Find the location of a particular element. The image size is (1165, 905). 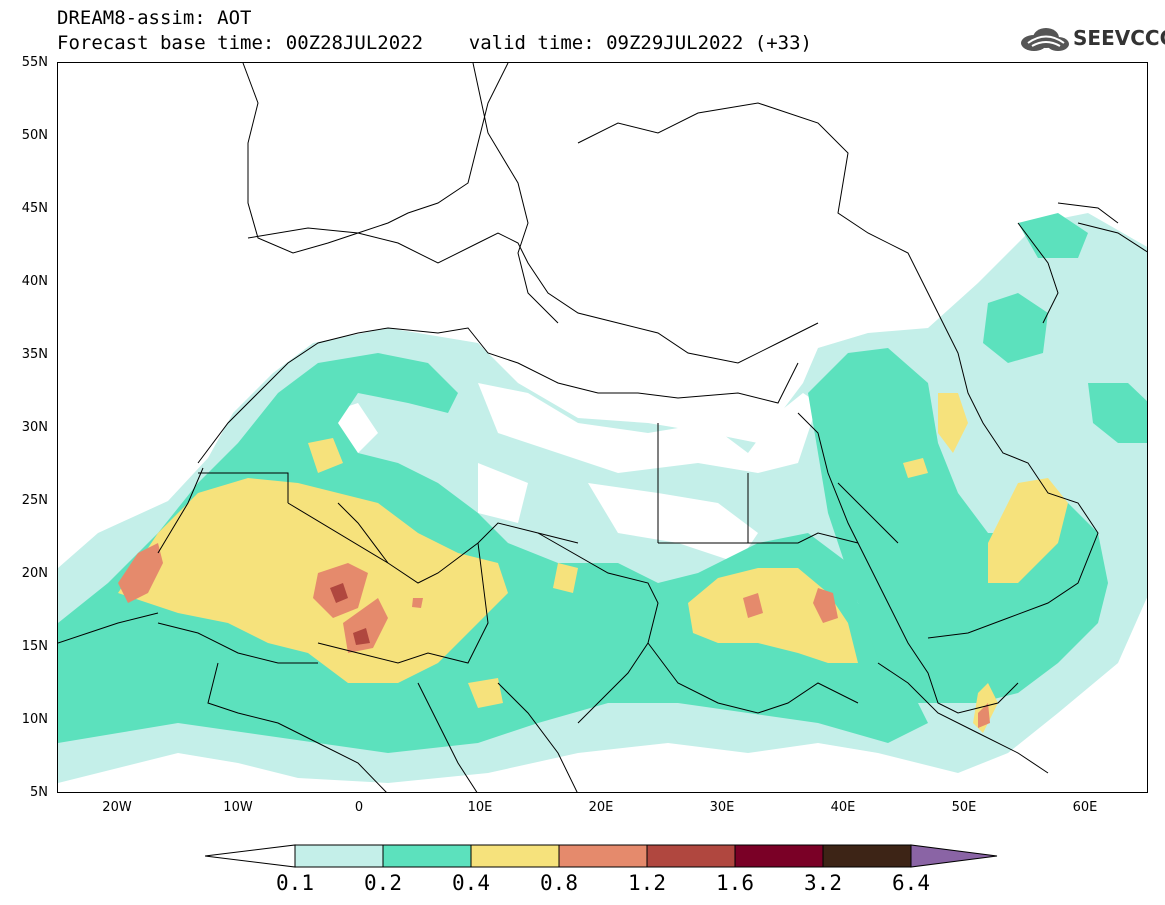

cloud-icon is located at coordinates (1045, 39).